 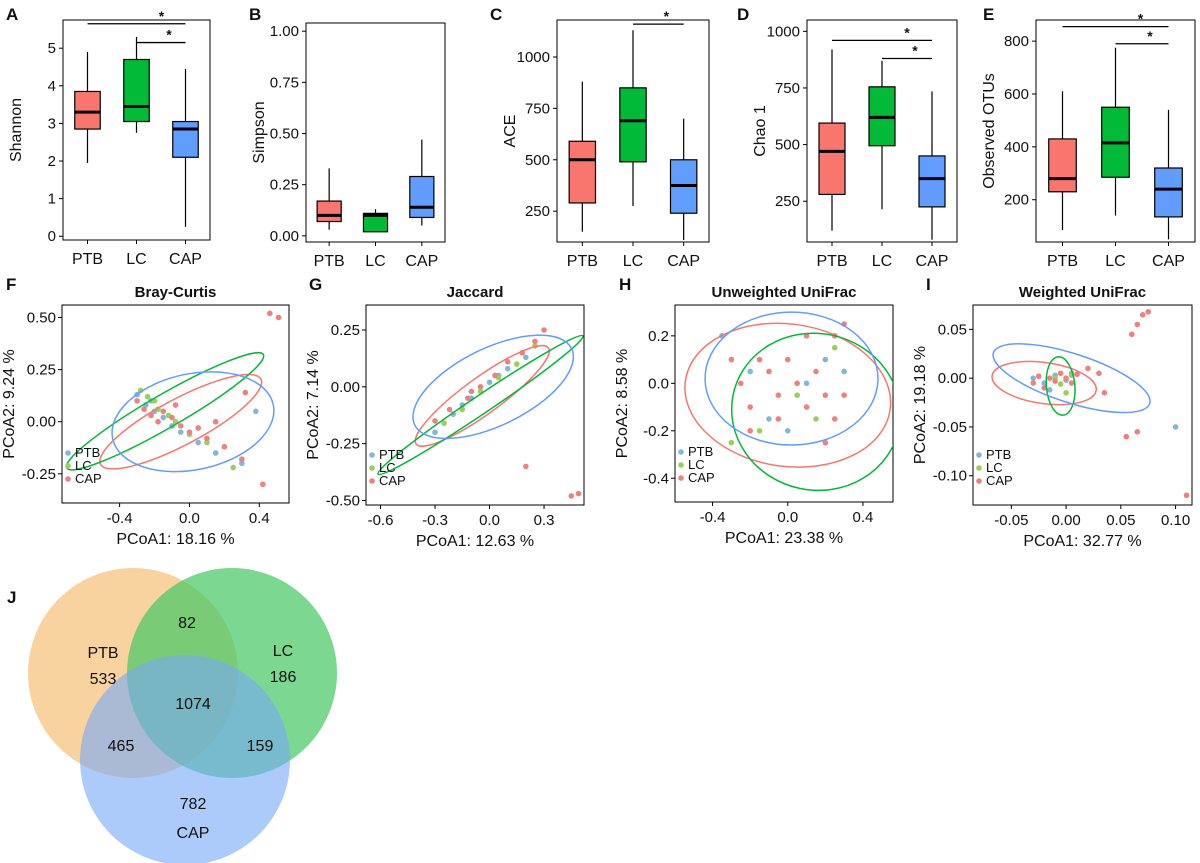 I want to click on y-axis-label: PCoA2: 19.18 %, so click(x=920, y=405).